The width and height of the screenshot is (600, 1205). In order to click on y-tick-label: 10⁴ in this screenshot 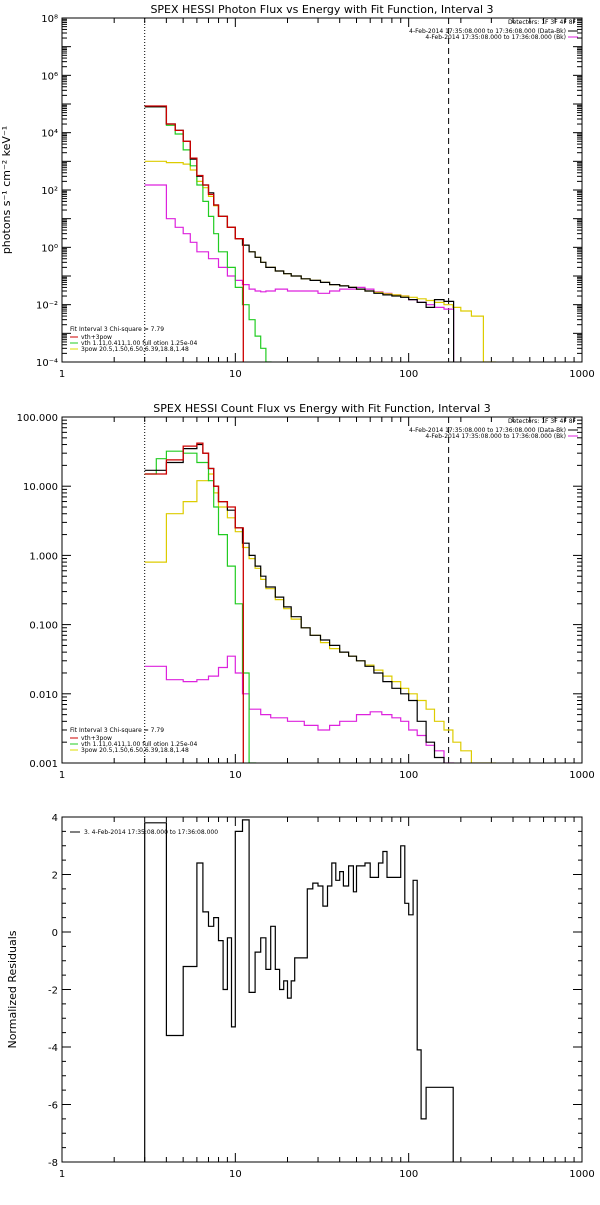, I will do `click(49, 134)`.